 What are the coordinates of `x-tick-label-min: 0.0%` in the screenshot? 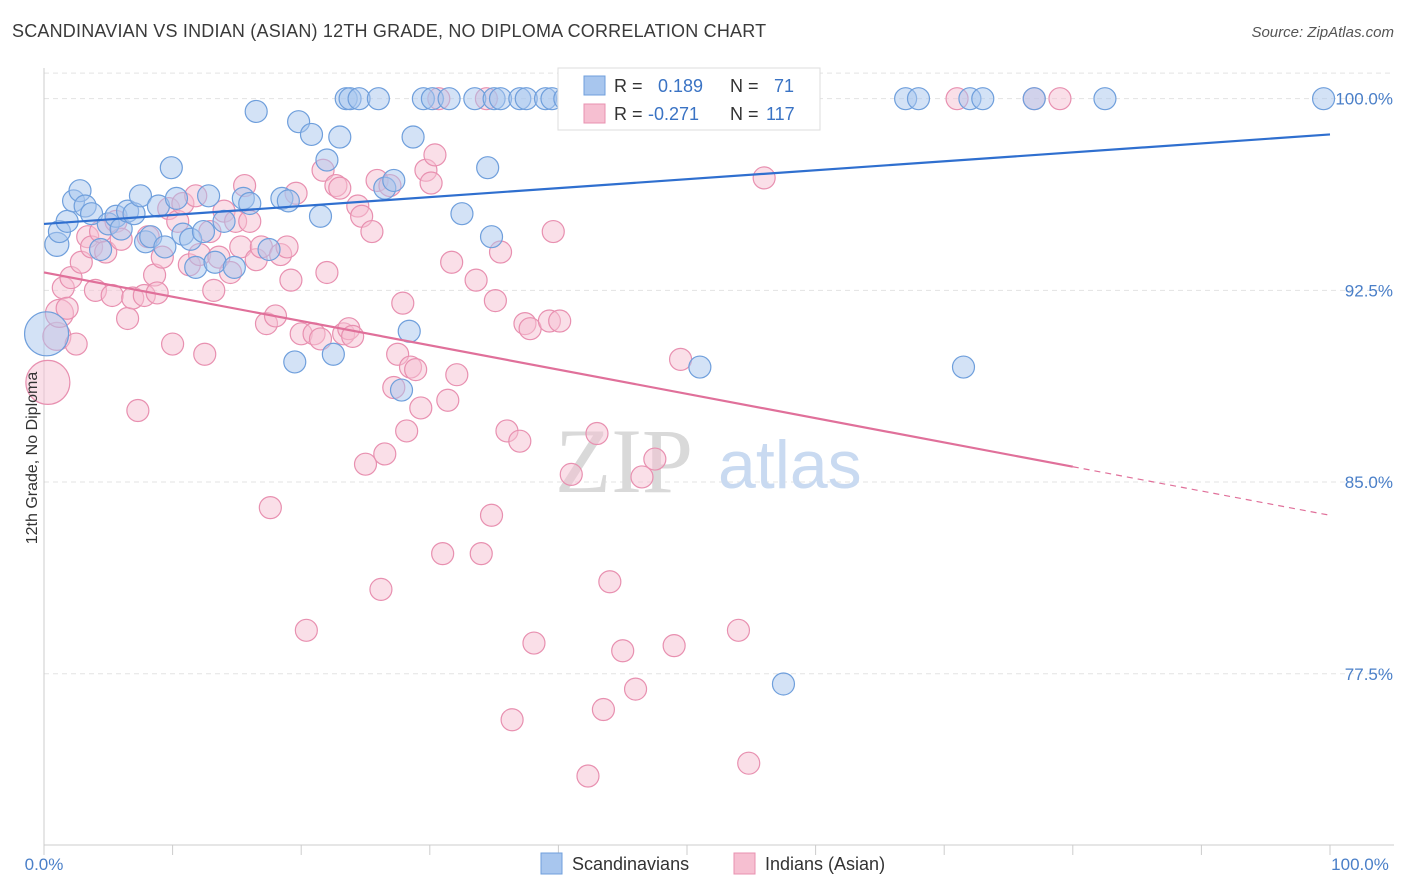 It's located at (44, 864).